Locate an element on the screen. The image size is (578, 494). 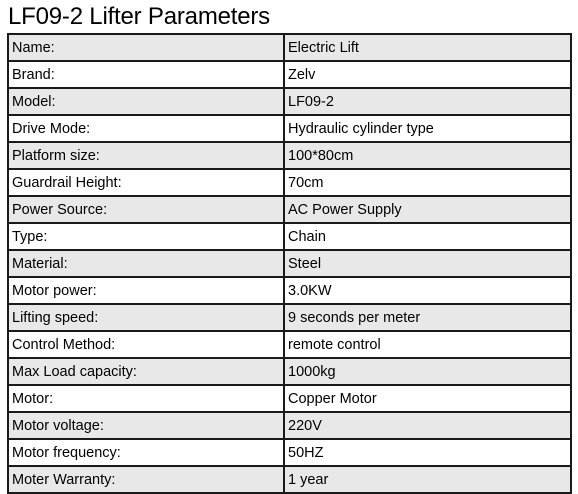
table-row-motor: Motor: Copper Motor is located at coordinates (289, 398).